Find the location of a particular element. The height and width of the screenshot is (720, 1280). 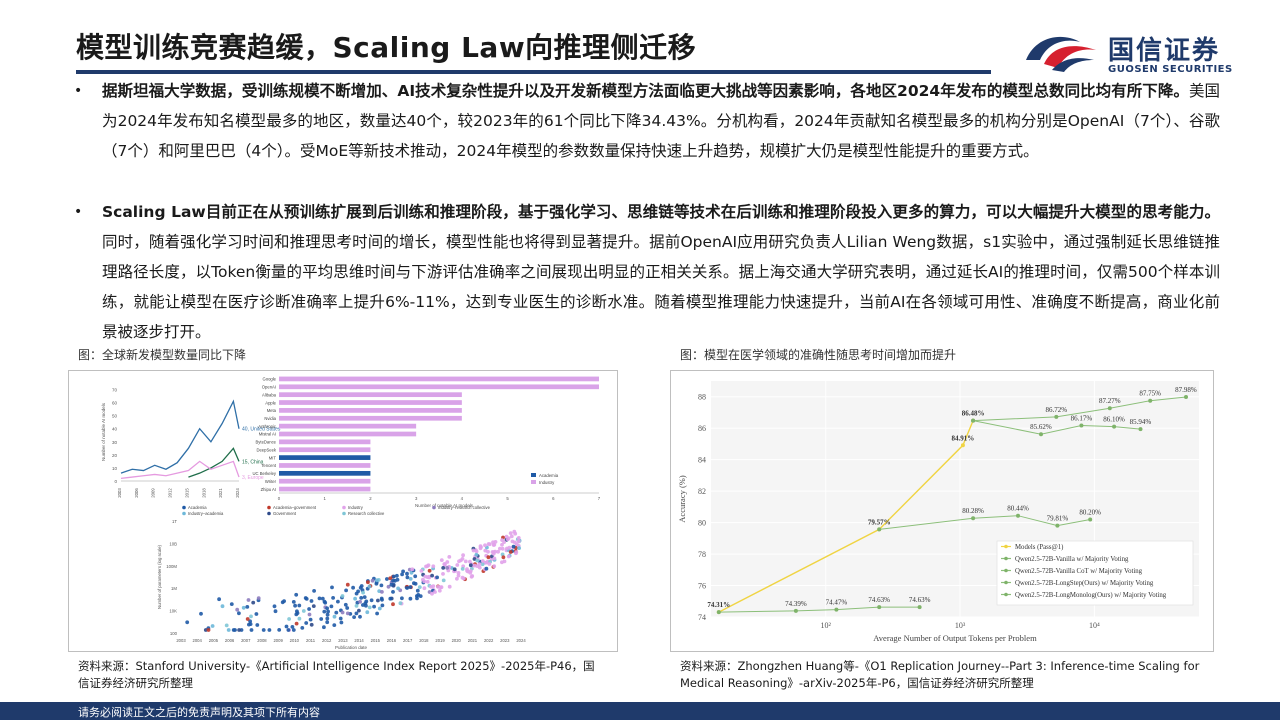

x-tick-label: 2023 is located at coordinates (505, 640).